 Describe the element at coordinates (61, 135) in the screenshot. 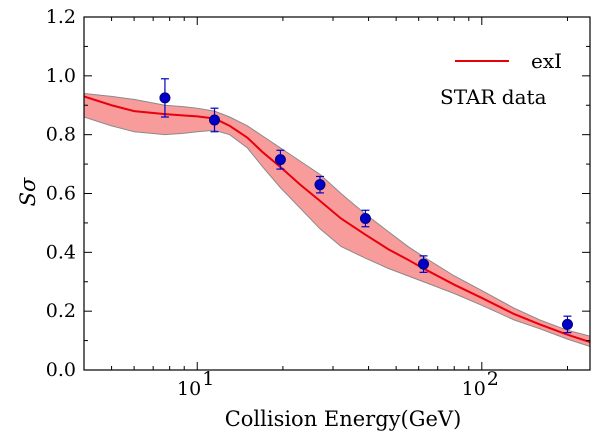

I see `y-tick-label: 0.8` at that location.